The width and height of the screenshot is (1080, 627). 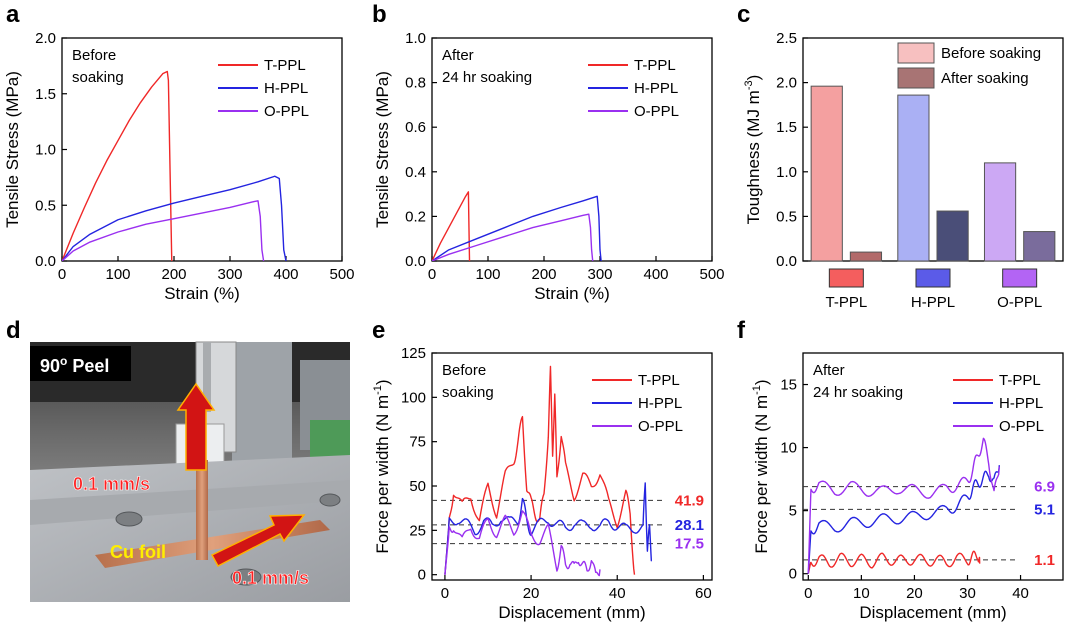 I want to click on y-tick-label: 25, so click(x=417, y=530).